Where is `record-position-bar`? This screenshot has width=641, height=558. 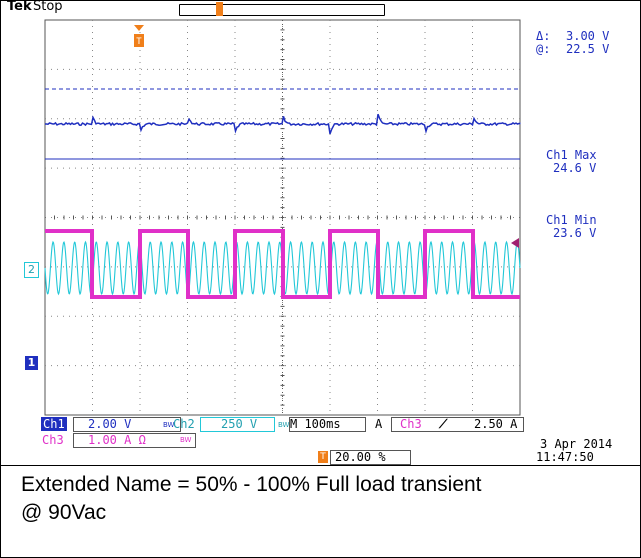
record-position-bar is located at coordinates (282, 10).